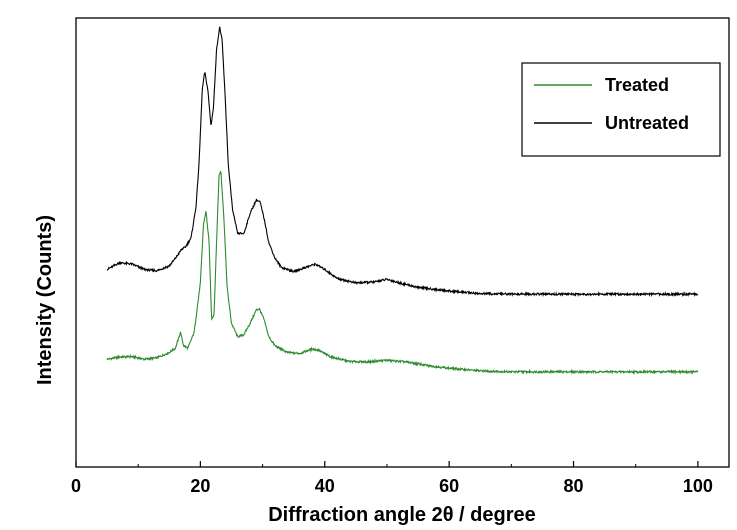 This screenshot has height=530, width=737. I want to click on x-axis-ticks, so click(387, 464).